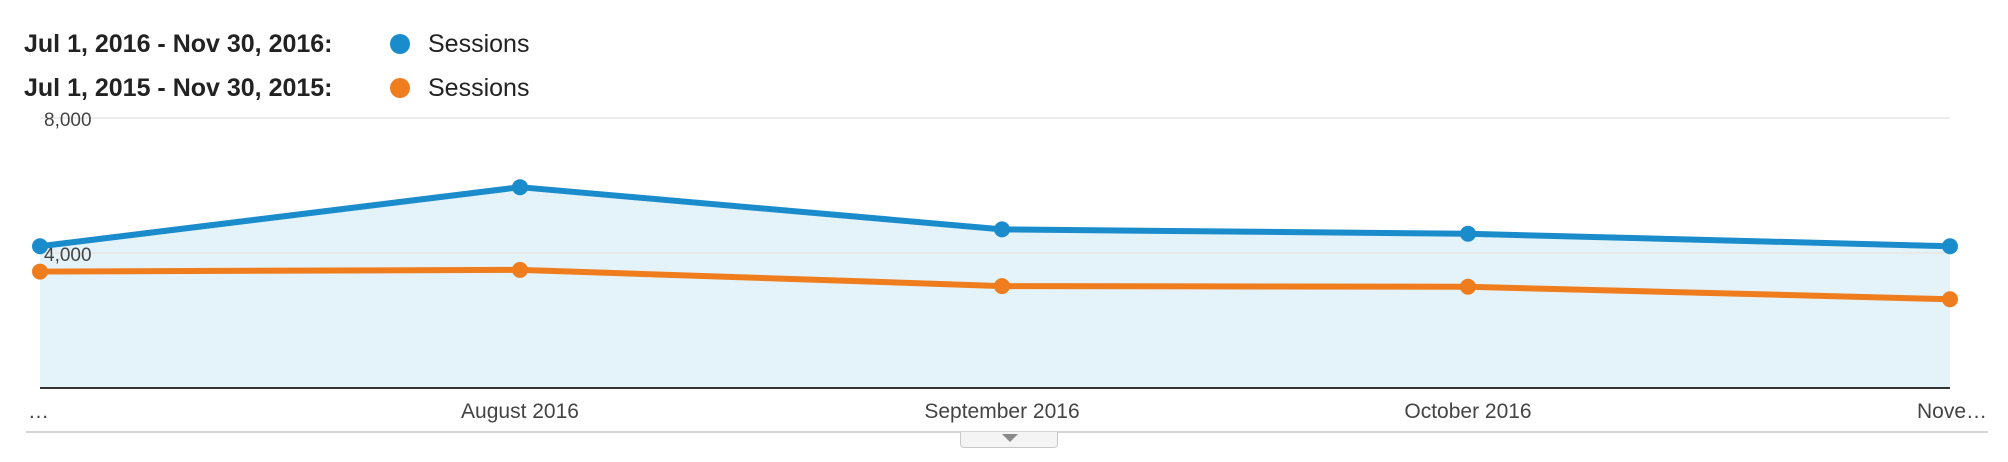 The height and width of the screenshot is (462, 2008). Describe the element at coordinates (178, 43) in the screenshot. I see `legend-range-current: Jul 1, 2016 - Nov 30, 2016:` at that location.